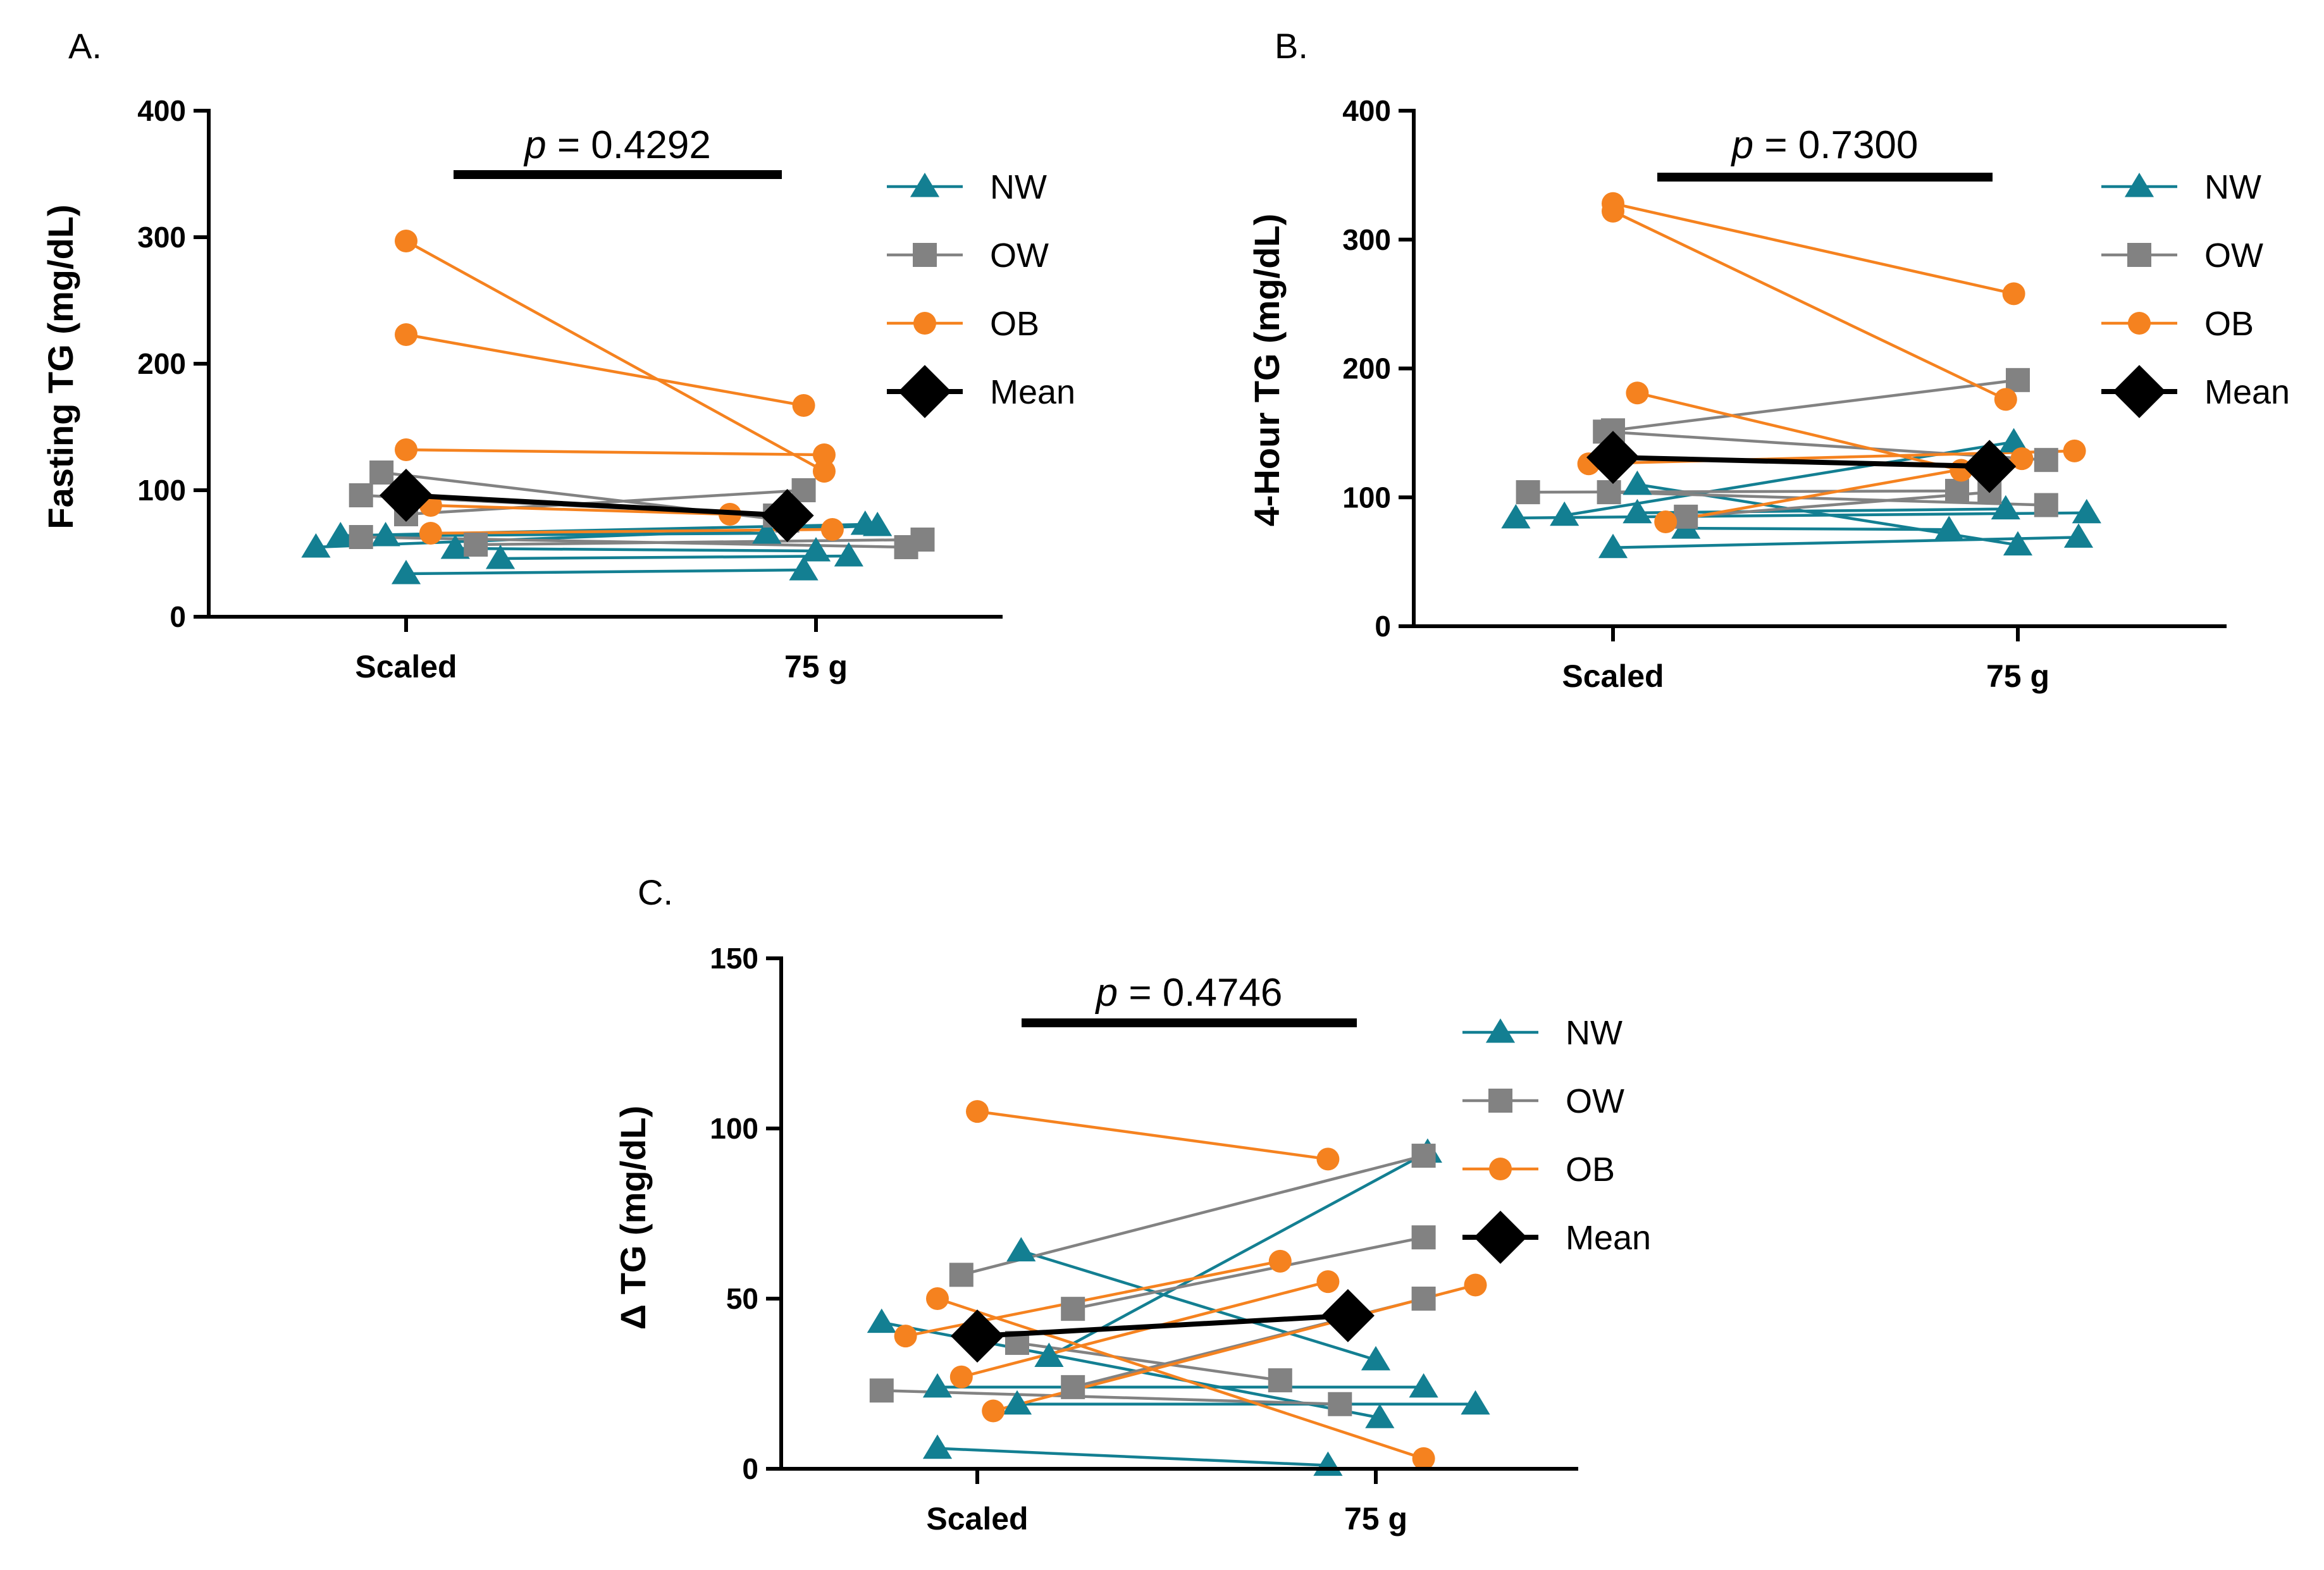 This screenshot has width=2324, height=1570. Describe the element at coordinates (1106, 993) in the screenshot. I see `panel-c-p-symbol: p` at that location.